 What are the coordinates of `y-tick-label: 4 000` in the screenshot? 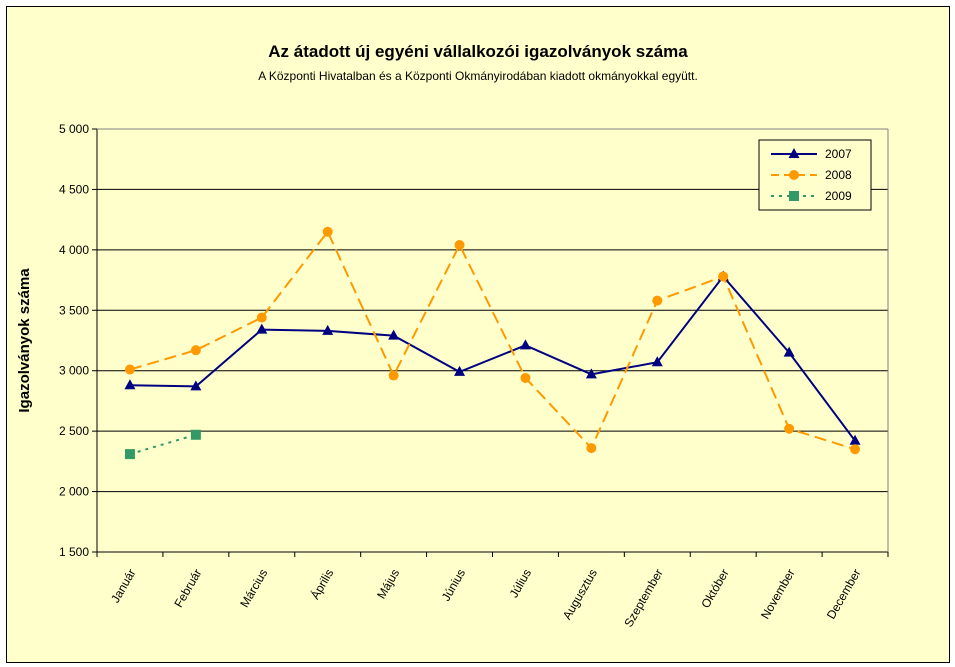 It's located at (74, 250).